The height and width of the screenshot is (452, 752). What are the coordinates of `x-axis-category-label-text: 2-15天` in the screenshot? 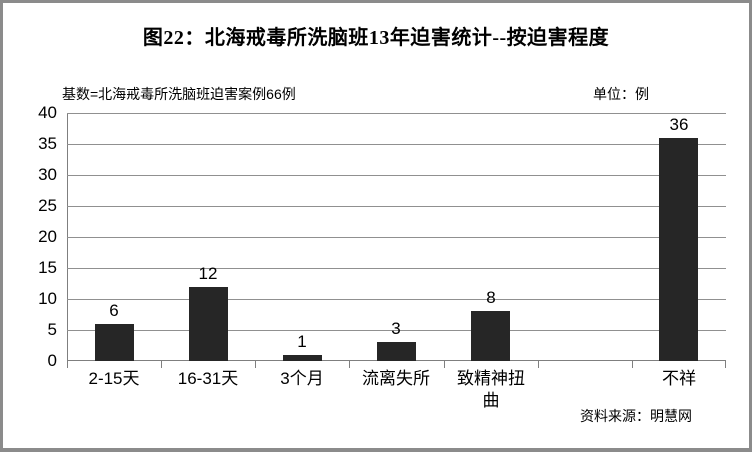 It's located at (114, 378).